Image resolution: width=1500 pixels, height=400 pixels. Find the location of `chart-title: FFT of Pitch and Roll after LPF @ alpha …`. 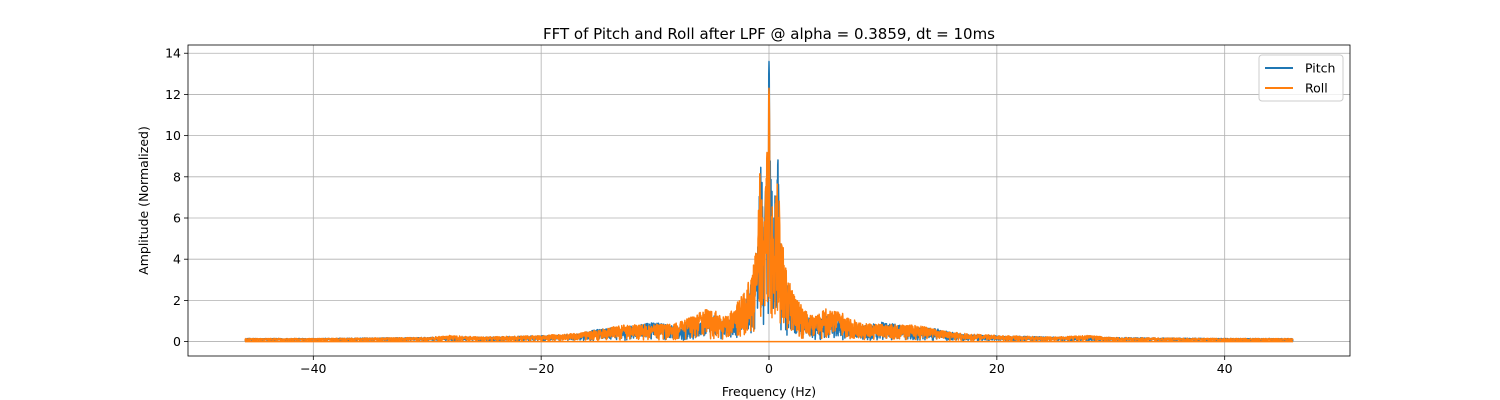

chart-title: FFT of Pitch and Roll after LPF @ alpha … is located at coordinates (769, 34).